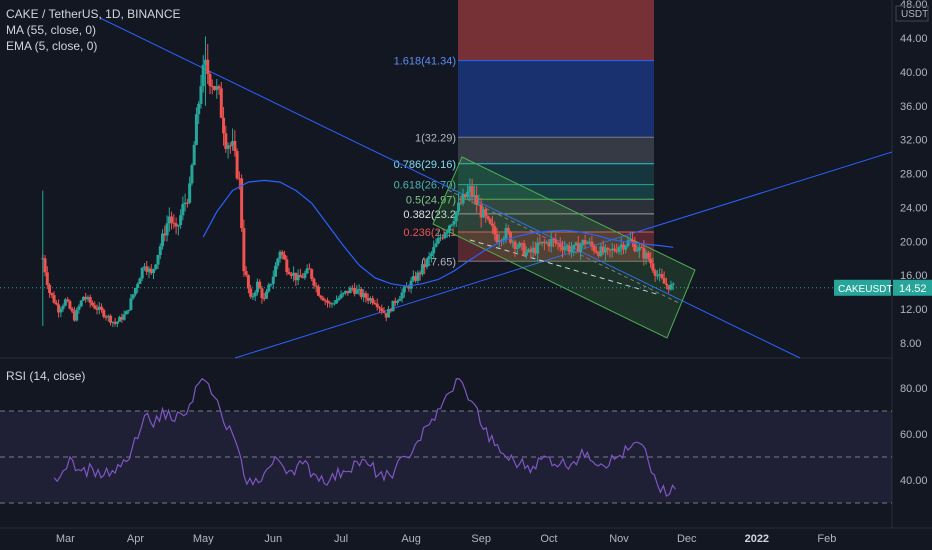 This screenshot has height=550, width=932. What do you see at coordinates (438, 233) in the screenshot?
I see `ma55-line` at bounding box center [438, 233].